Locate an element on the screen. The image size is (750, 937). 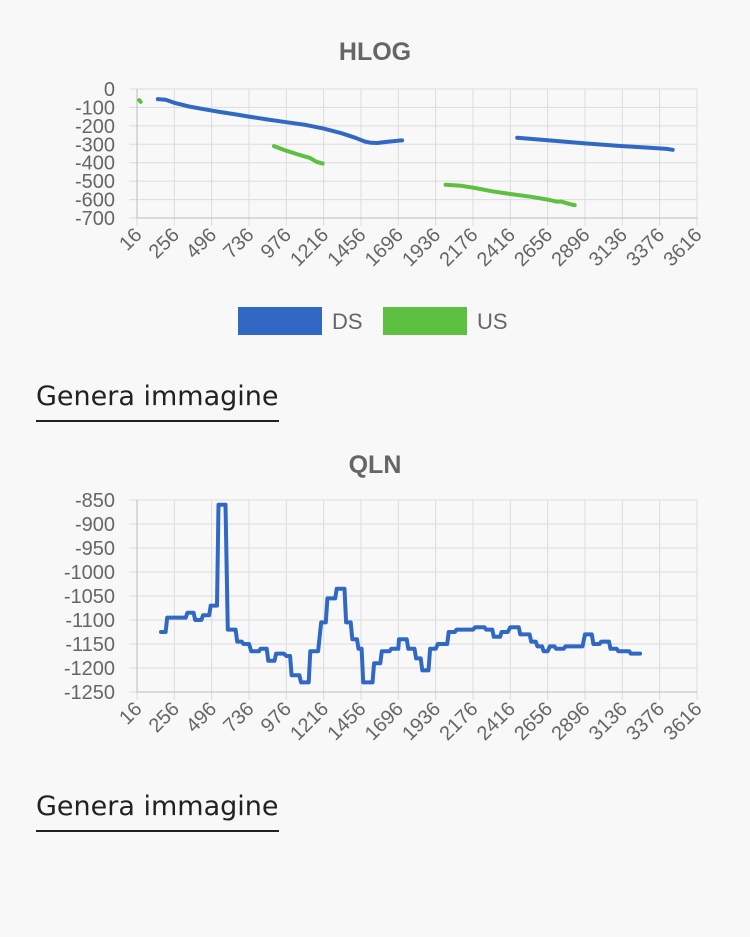
y-tick-label: -950 is located at coordinates (95, 549).